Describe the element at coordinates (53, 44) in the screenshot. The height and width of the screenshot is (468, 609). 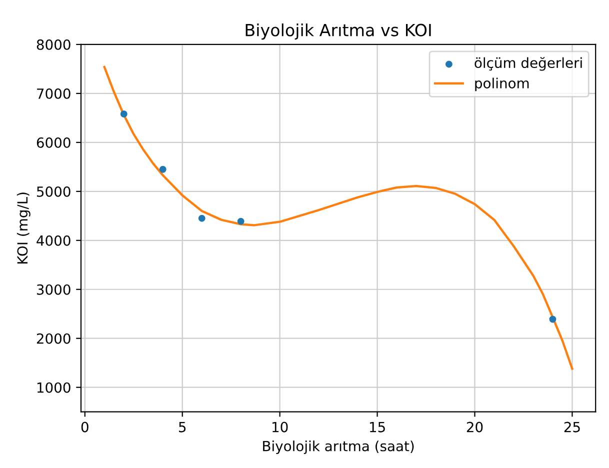
I see `y-tick-label: 8000` at that location.